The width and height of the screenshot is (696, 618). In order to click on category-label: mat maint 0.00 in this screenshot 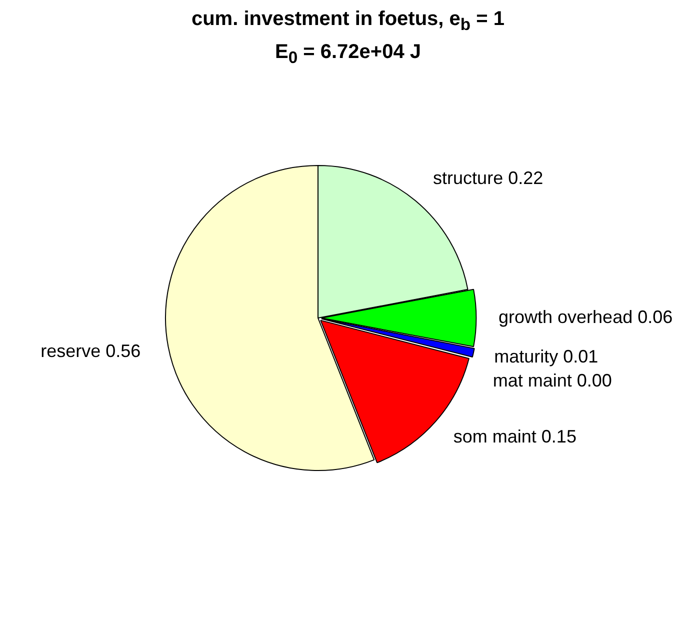, I will do `click(552, 380)`.